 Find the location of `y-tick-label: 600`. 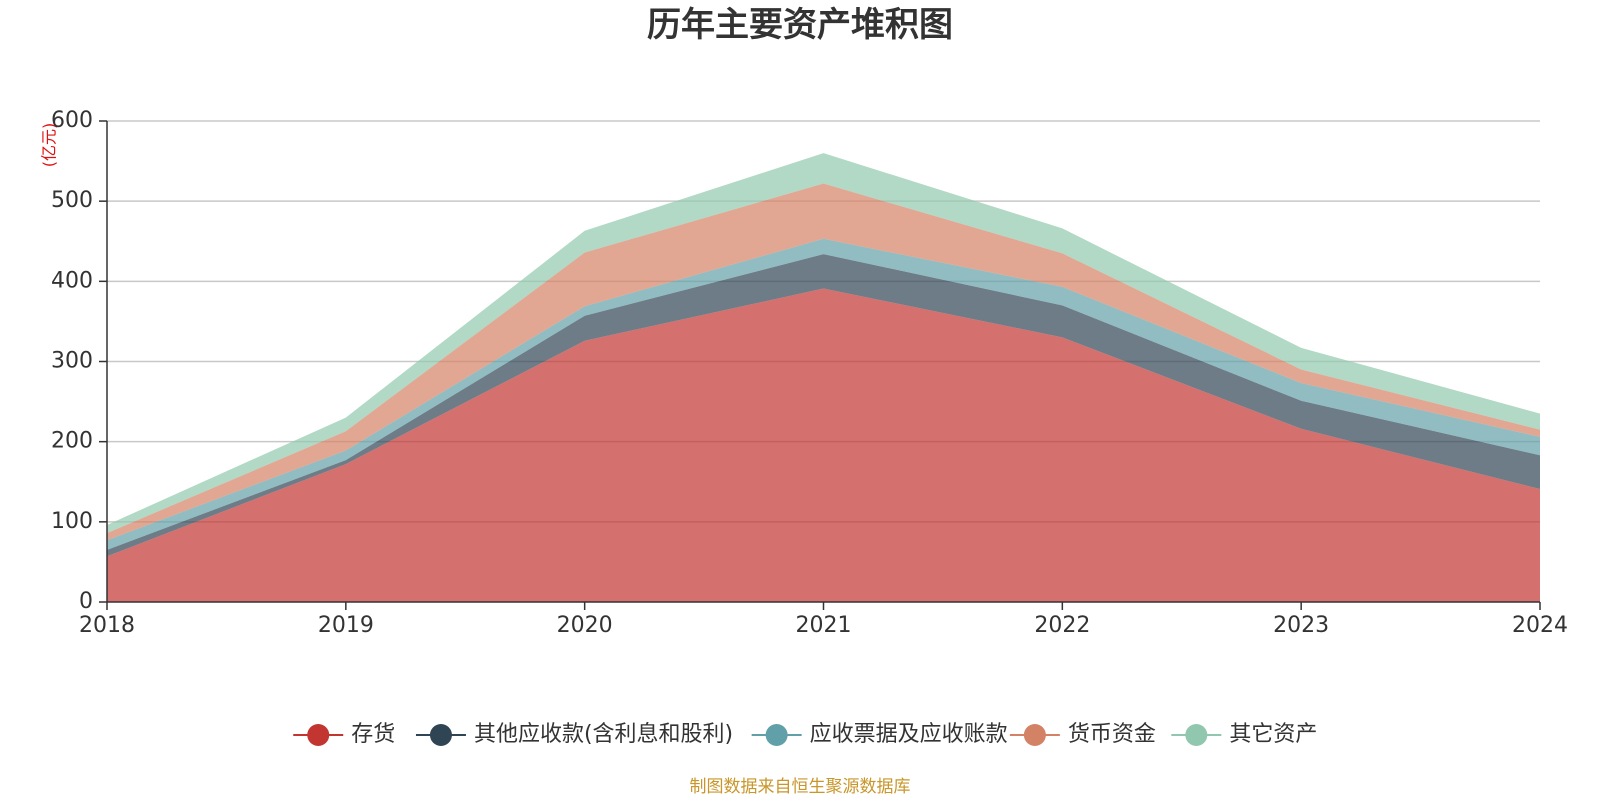

y-tick-label: 600 is located at coordinates (72, 120).